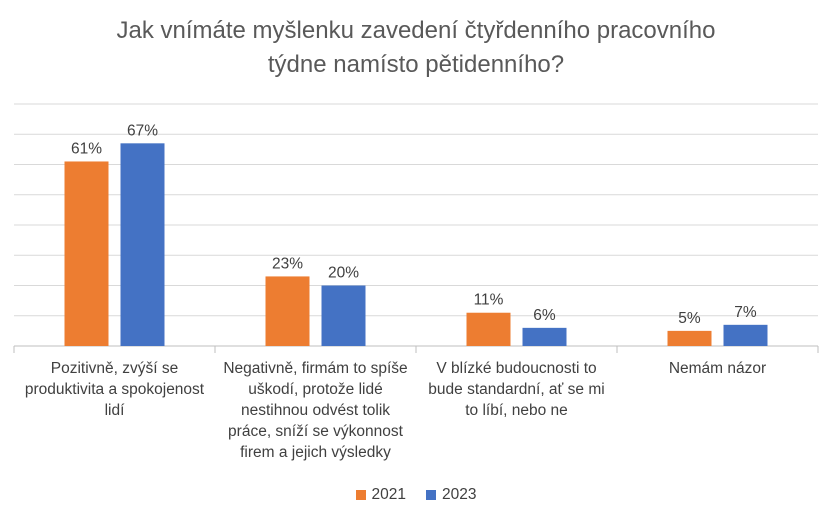  What do you see at coordinates (489, 300) in the screenshot?
I see `data-label-2021-2: 11%` at bounding box center [489, 300].